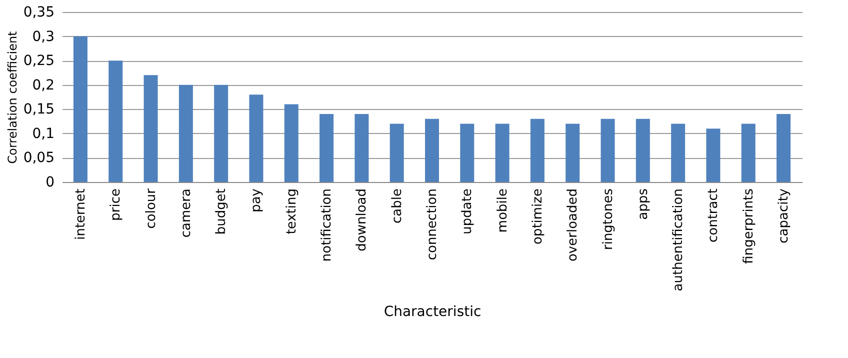  What do you see at coordinates (608, 219) in the screenshot?
I see `x-tick-label: ringtones` at bounding box center [608, 219].